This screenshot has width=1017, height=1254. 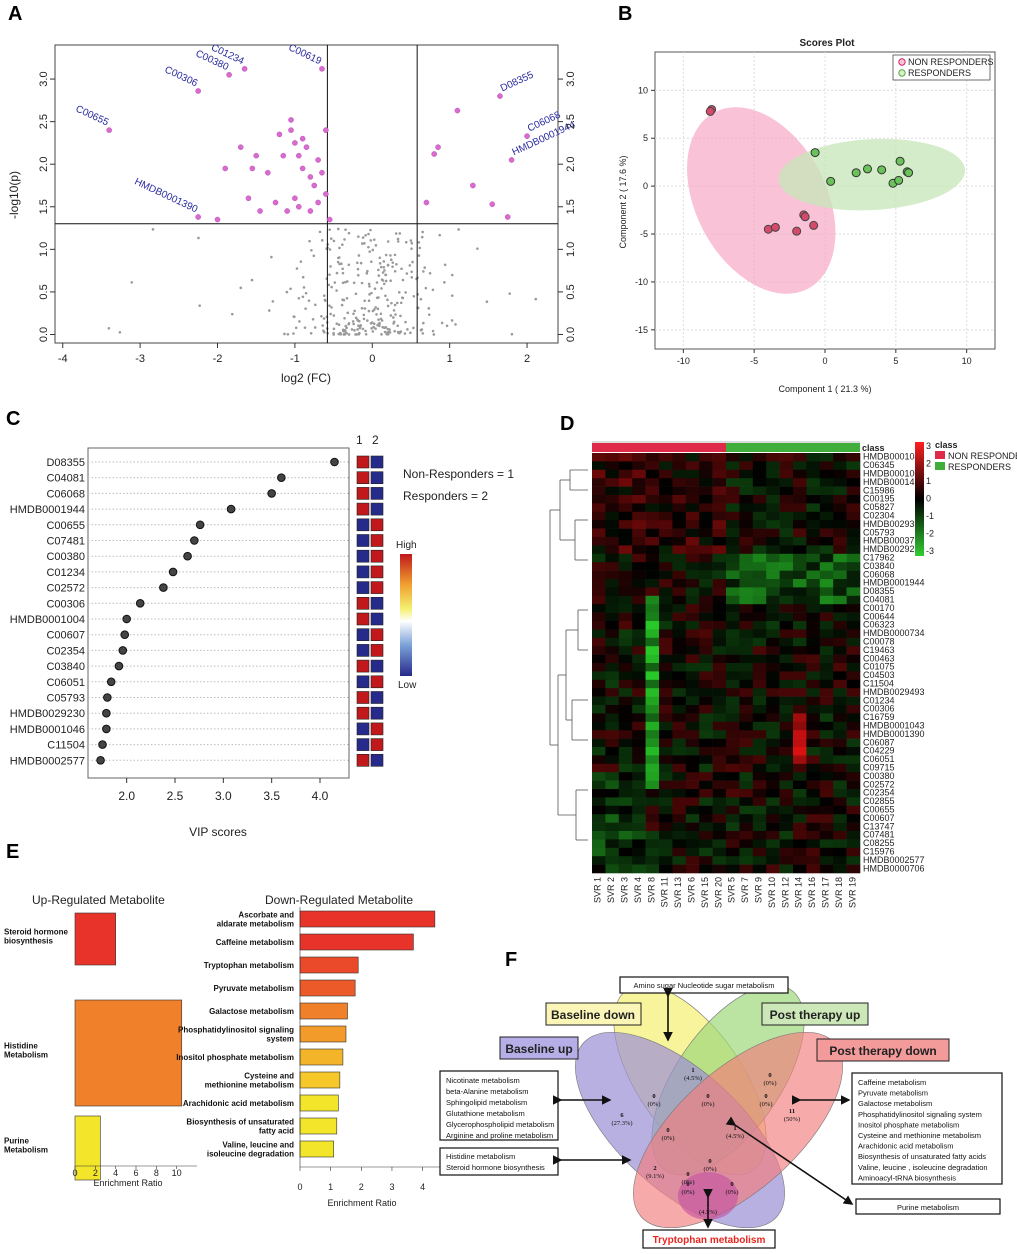 I want to click on heatmap-legend-swatch-nonresponders, so click(x=940, y=455).